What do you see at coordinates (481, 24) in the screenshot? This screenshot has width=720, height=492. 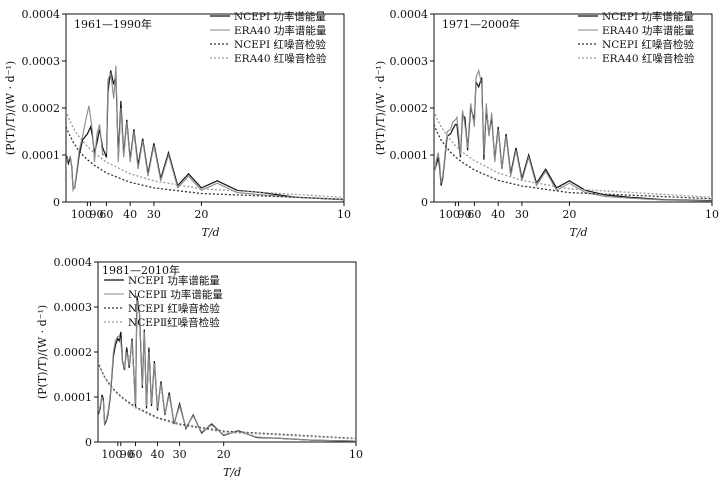 I see `panel-title: 1971—2000年` at bounding box center [481, 24].